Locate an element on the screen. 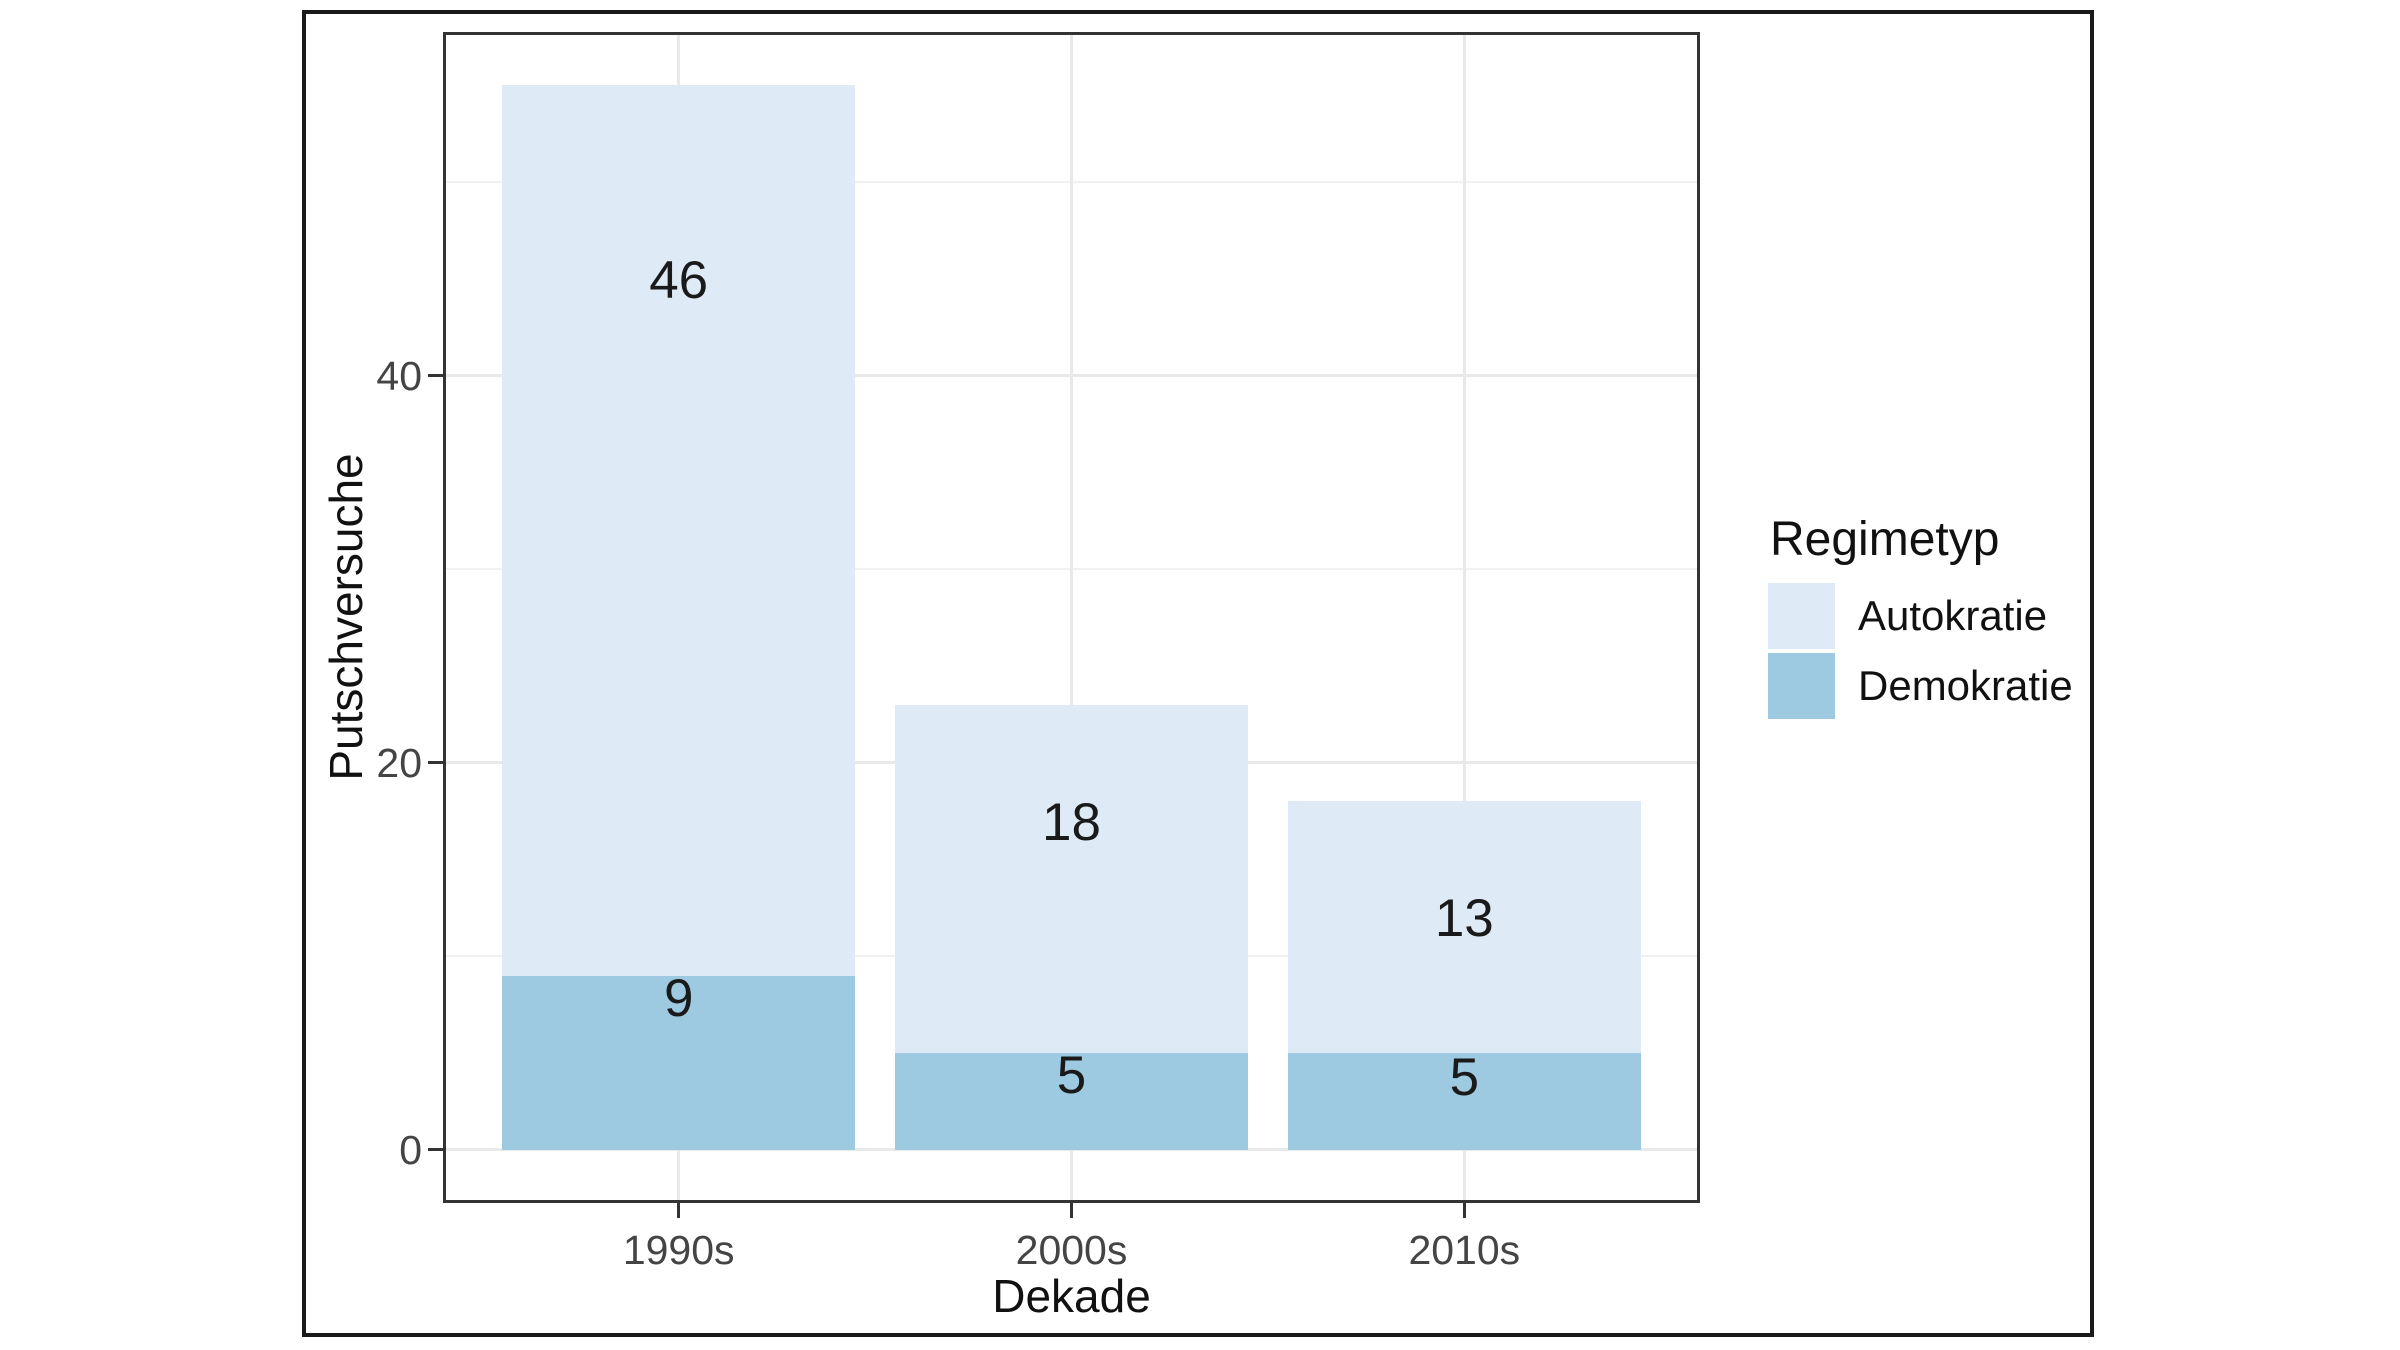  y-axis-title: Putschversuche is located at coordinates (346, 617).